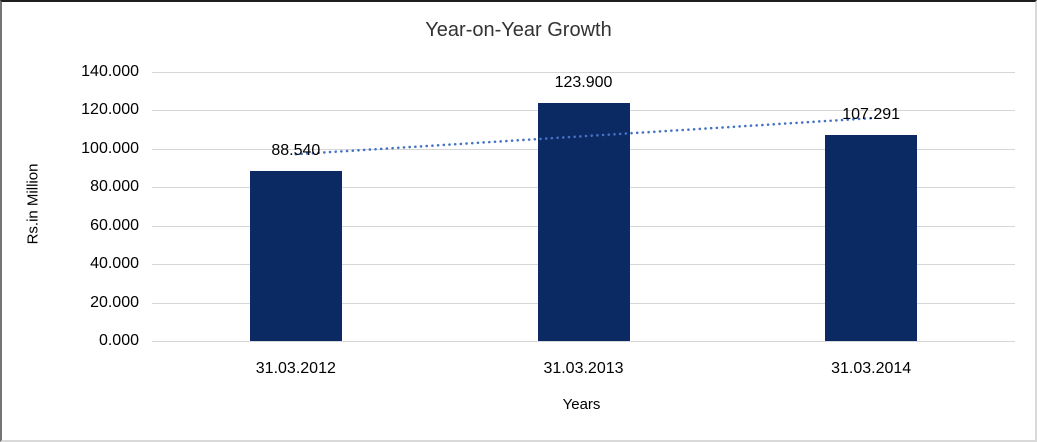 The height and width of the screenshot is (442, 1037). I want to click on x-tick-label: 31.03.2014, so click(871, 368).